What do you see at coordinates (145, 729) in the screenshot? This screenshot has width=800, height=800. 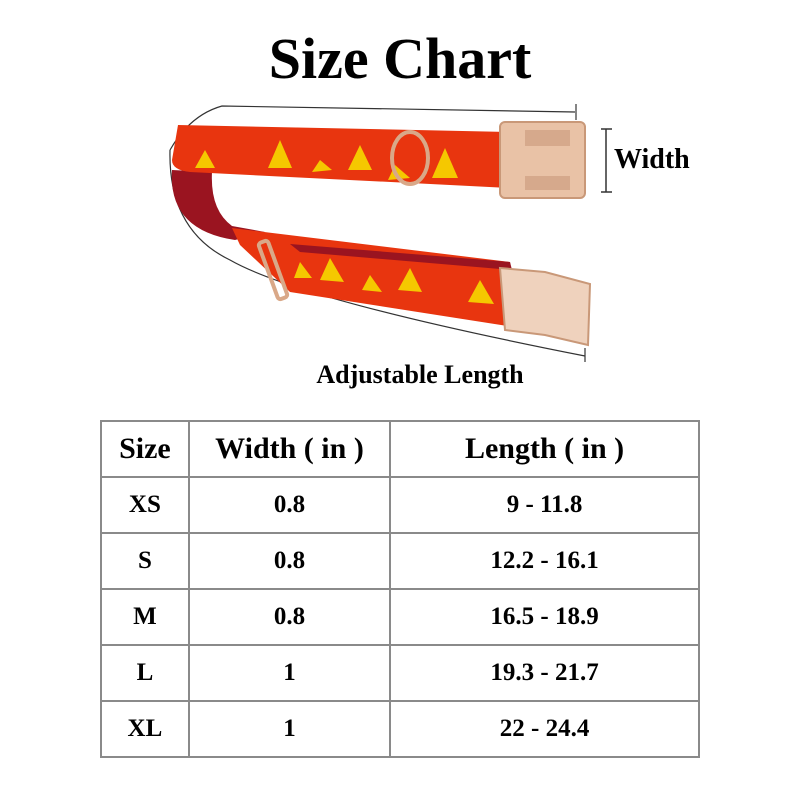 I see `size-cell: XL` at bounding box center [145, 729].